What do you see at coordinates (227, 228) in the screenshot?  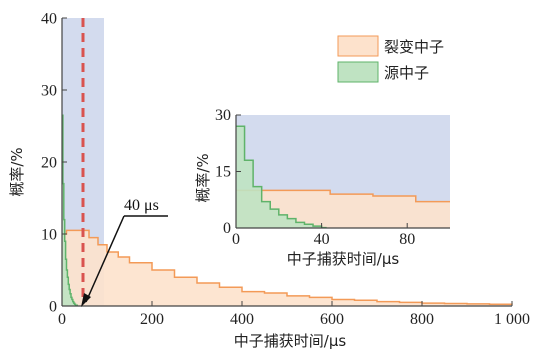 I see `inset-y-tick-label: 0` at bounding box center [227, 228].